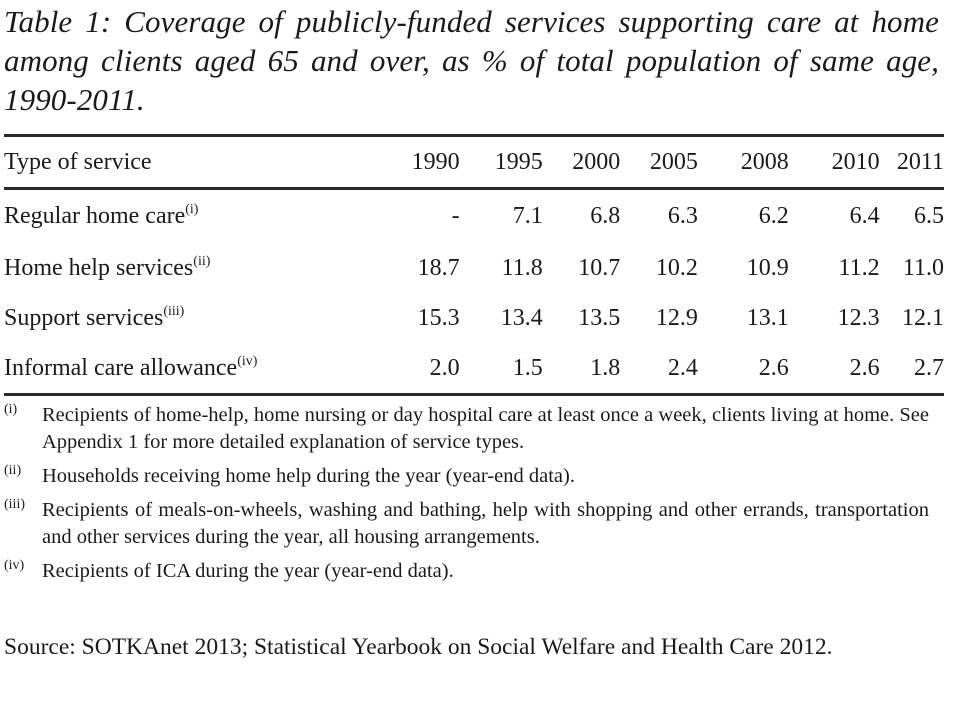 This screenshot has width=960, height=702. What do you see at coordinates (201, 318) in the screenshot?
I see `row-label-cell: Support services(iii)` at bounding box center [201, 318].